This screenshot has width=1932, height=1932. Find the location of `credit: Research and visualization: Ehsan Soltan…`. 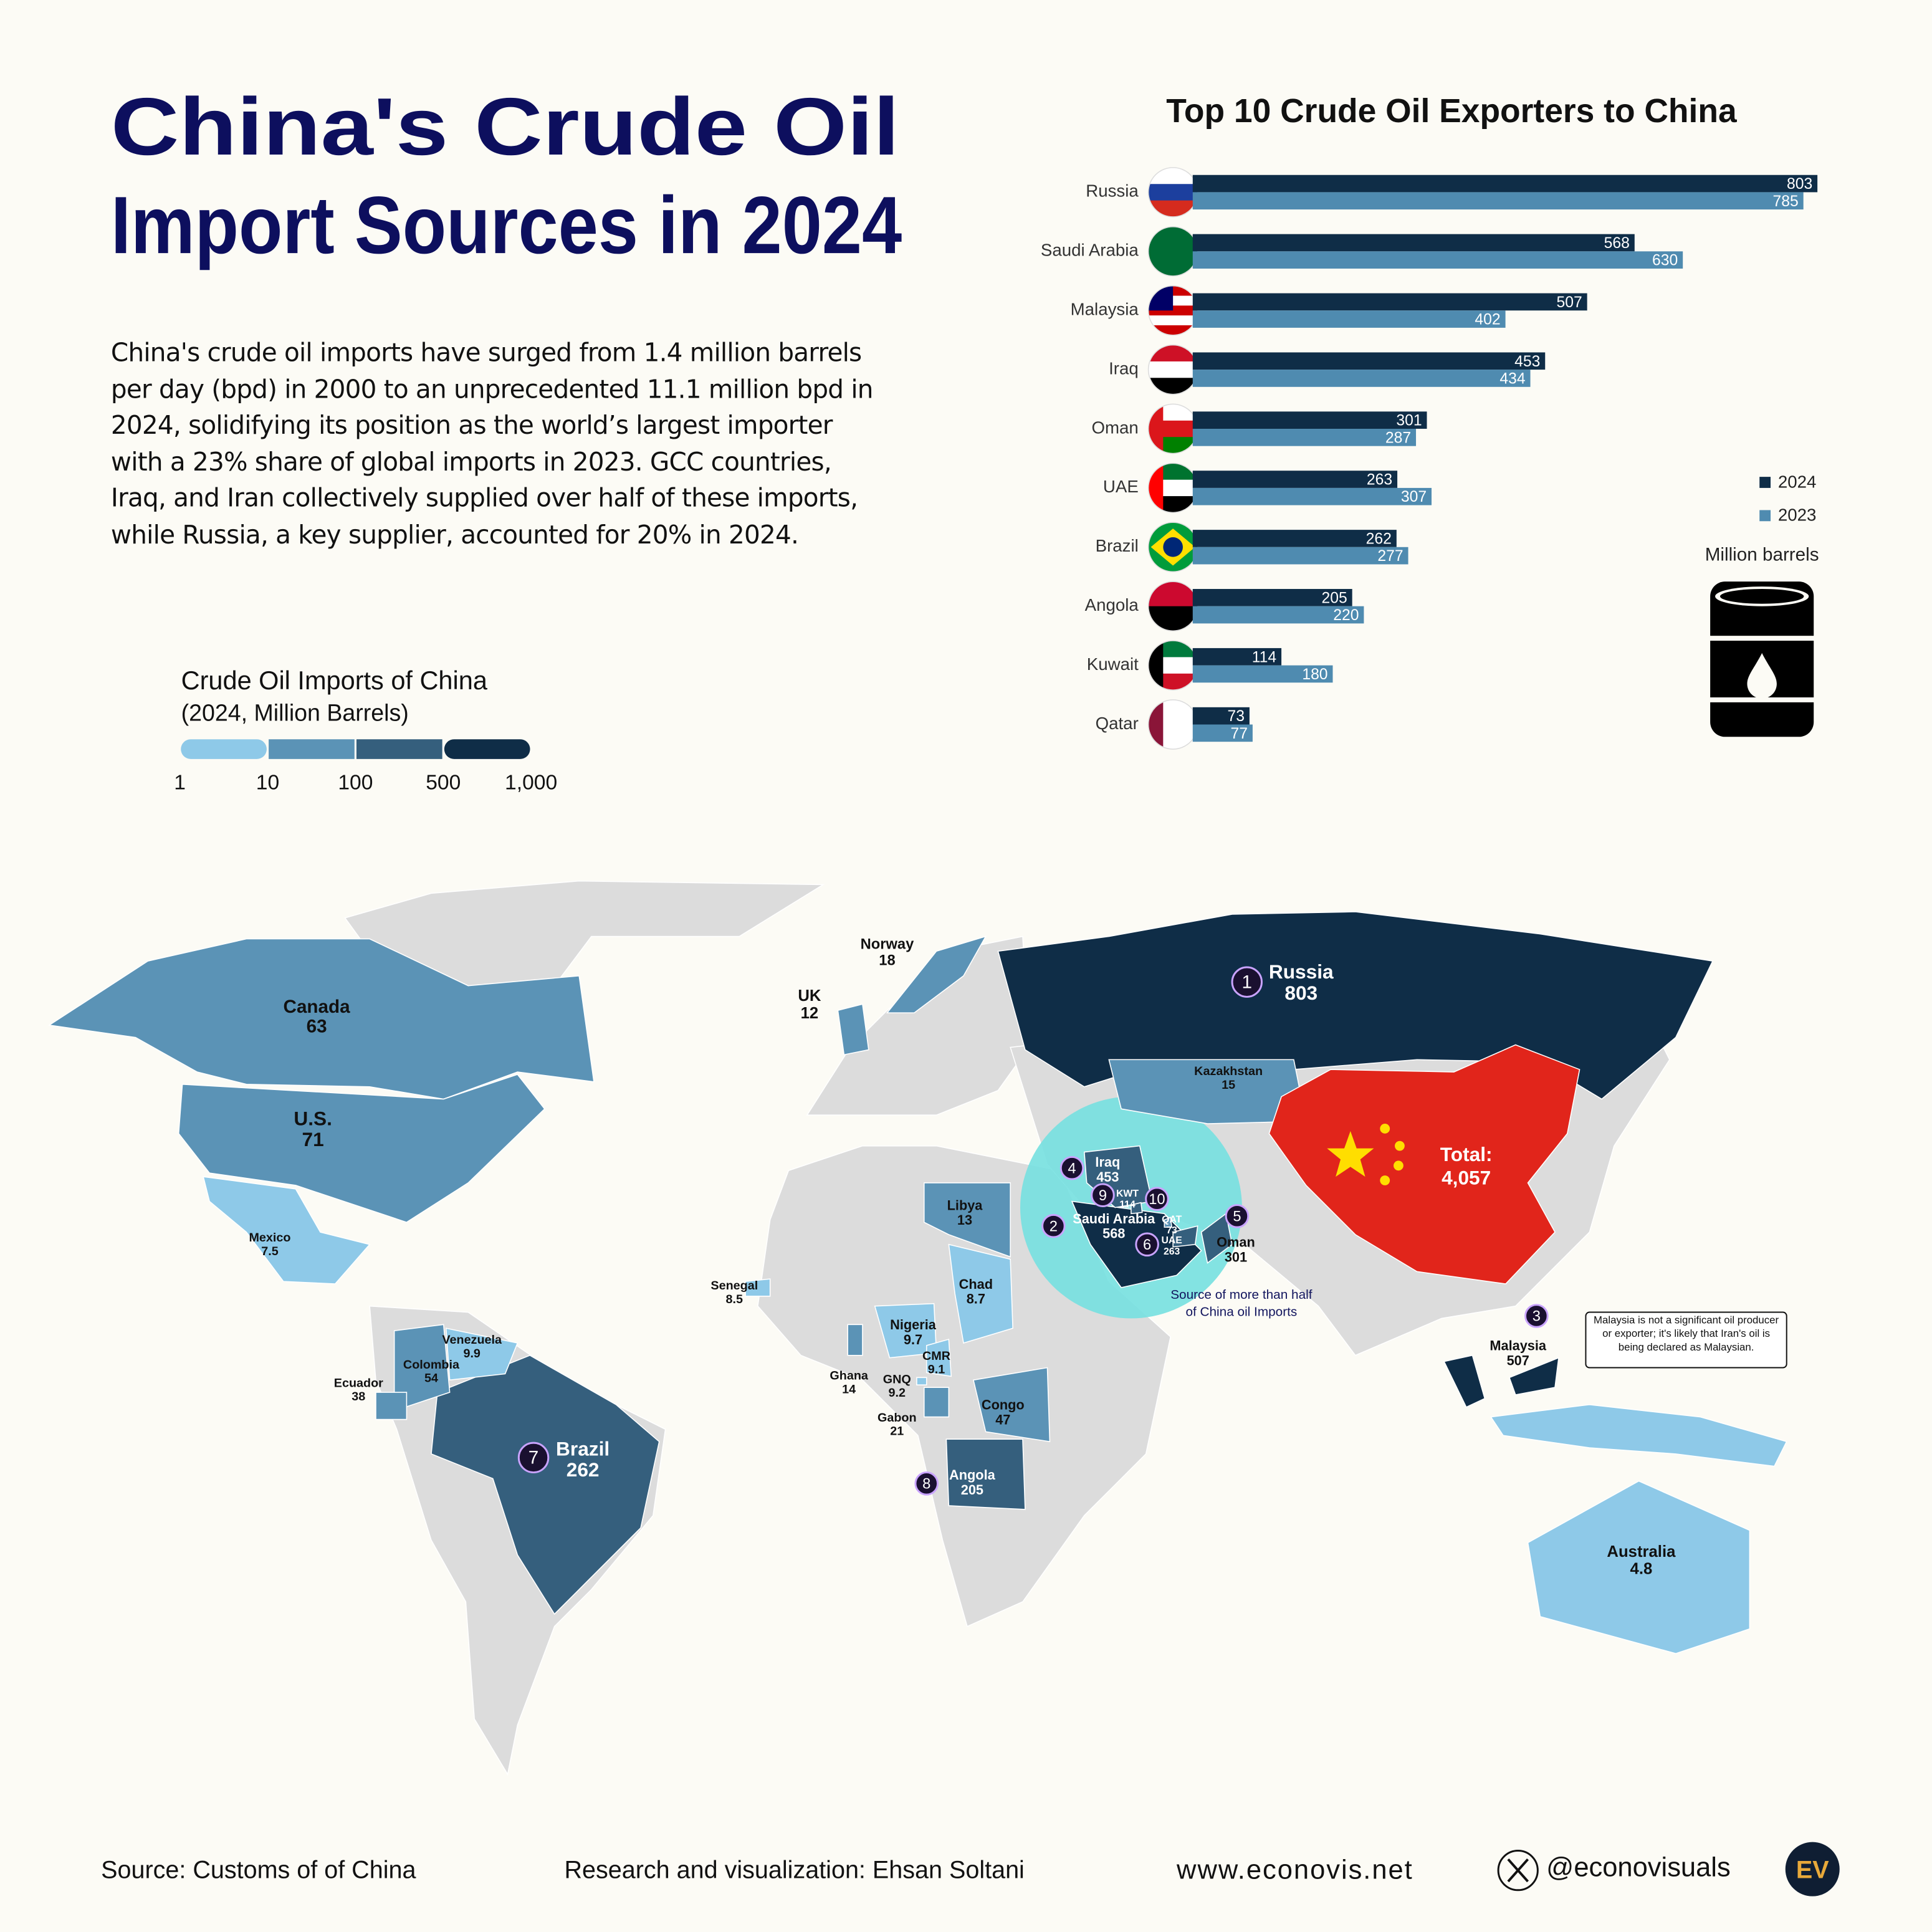

credit: Research and visualization: Ehsan Soltan… is located at coordinates (794, 1870).